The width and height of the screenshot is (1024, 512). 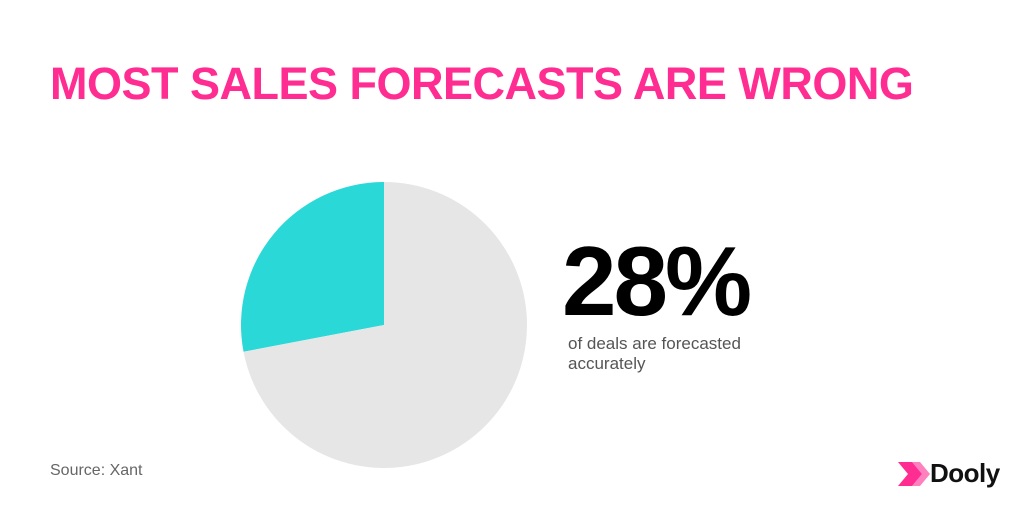 I want to click on annotation: of deals are forecasted accurately, so click(x=654, y=354).